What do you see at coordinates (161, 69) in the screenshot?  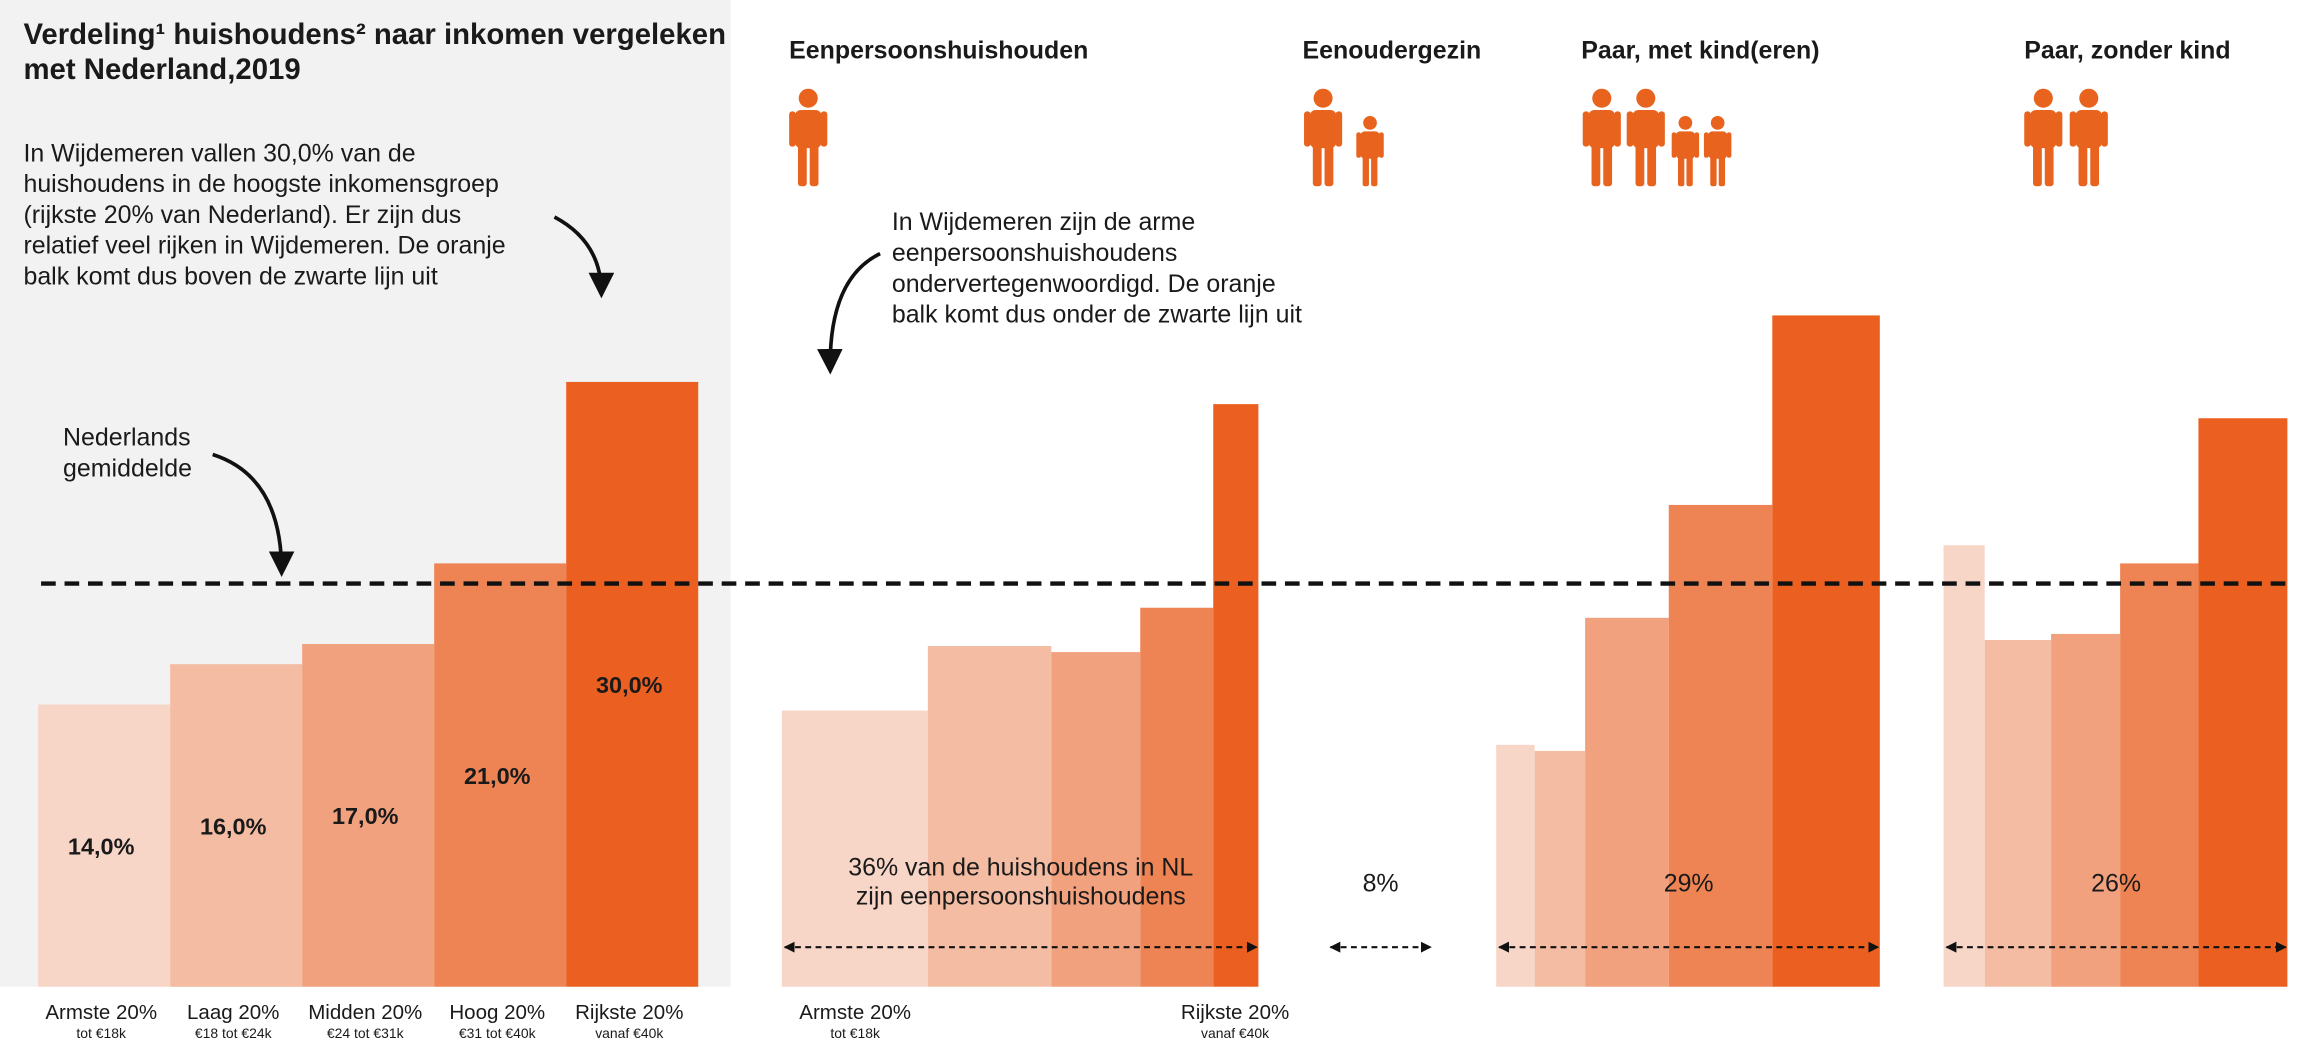 I see `chart-title: met Nederland,2019` at bounding box center [161, 69].